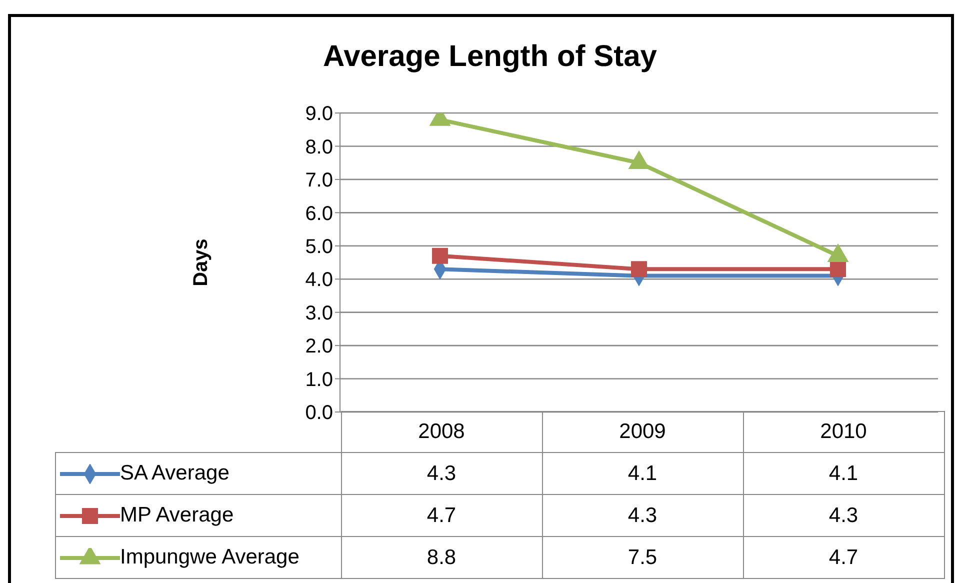  Describe the element at coordinates (319, 313) in the screenshot. I see `y-tick-label: 3.0` at that location.